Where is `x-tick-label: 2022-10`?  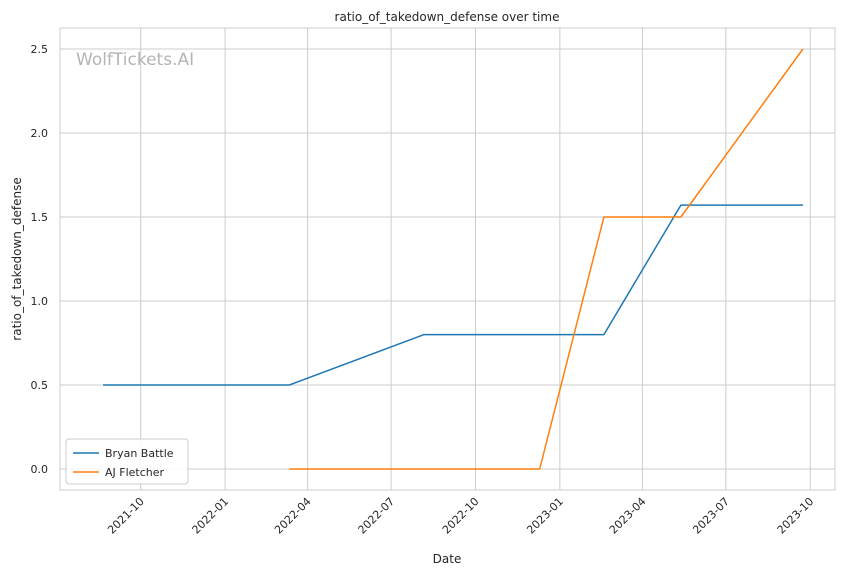
x-tick-label: 2022-10 is located at coordinates (461, 516).